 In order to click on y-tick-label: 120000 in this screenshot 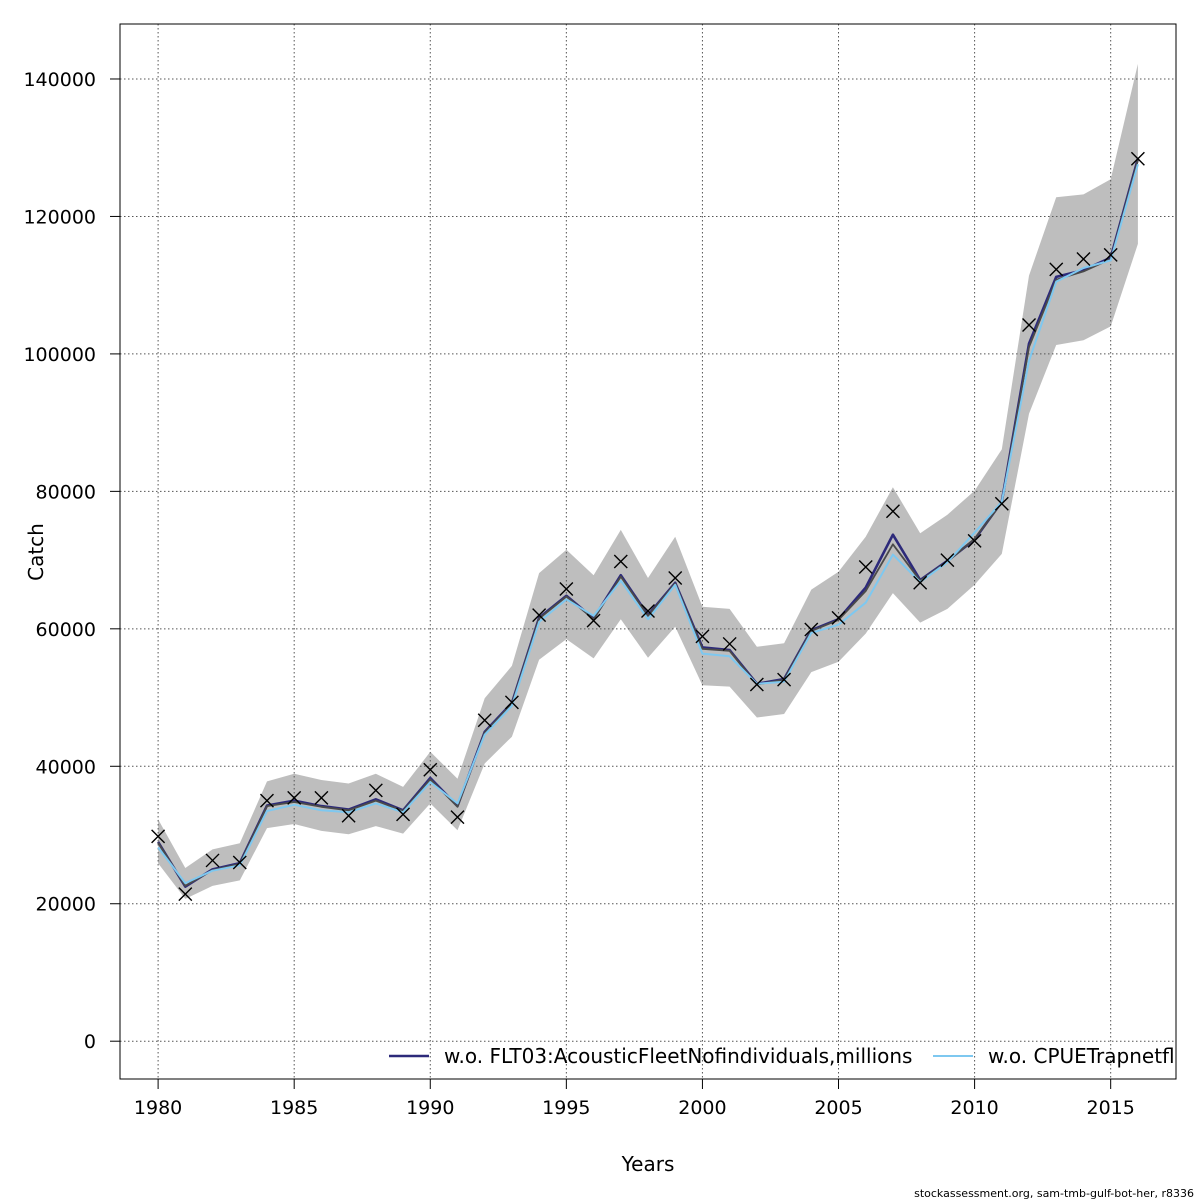, I will do `click(59, 217)`.